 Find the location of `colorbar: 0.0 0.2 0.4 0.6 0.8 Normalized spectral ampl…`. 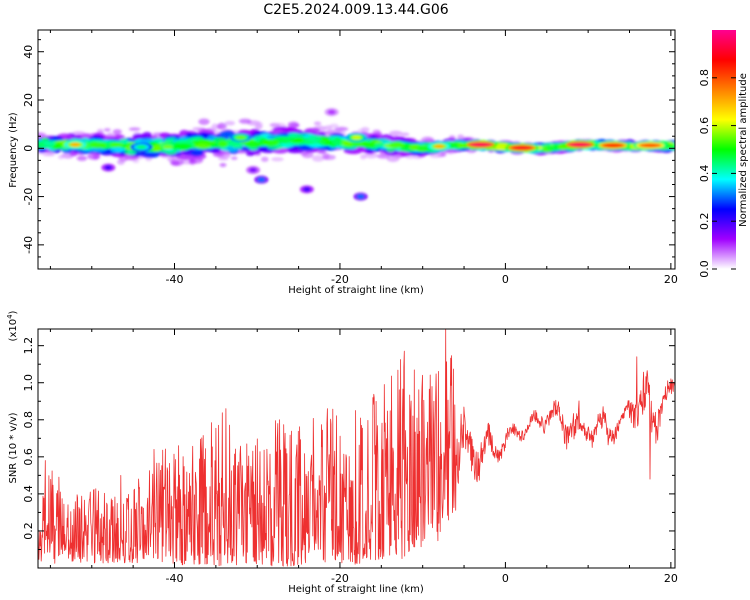

colorbar: 0.0 0.2 0.4 0.6 0.8 Normalized spectral ampl… is located at coordinates (723, 154).